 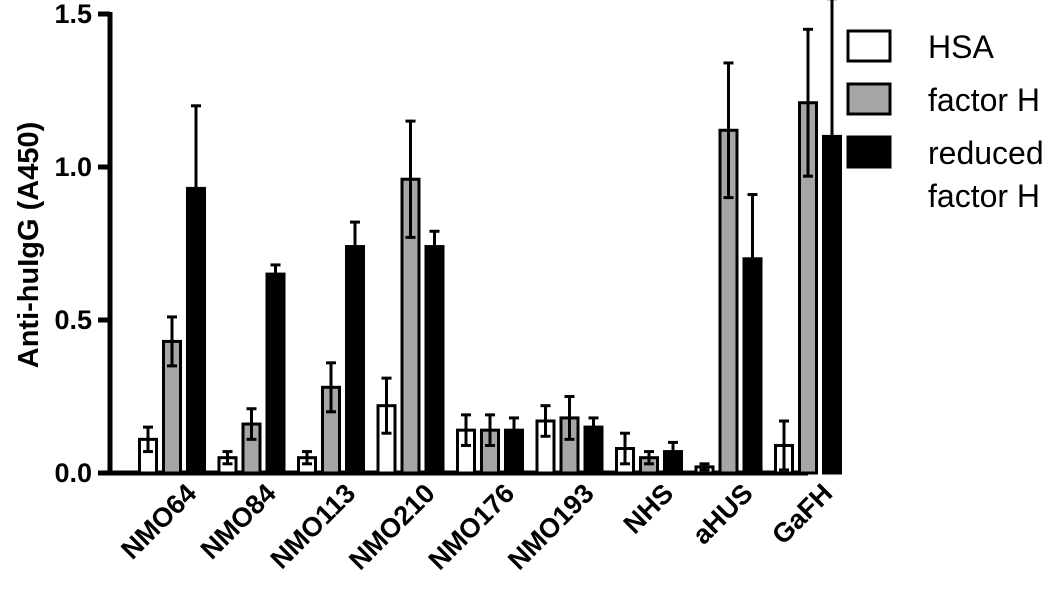 I want to click on y-tick-label: 1.5, so click(x=73, y=14).